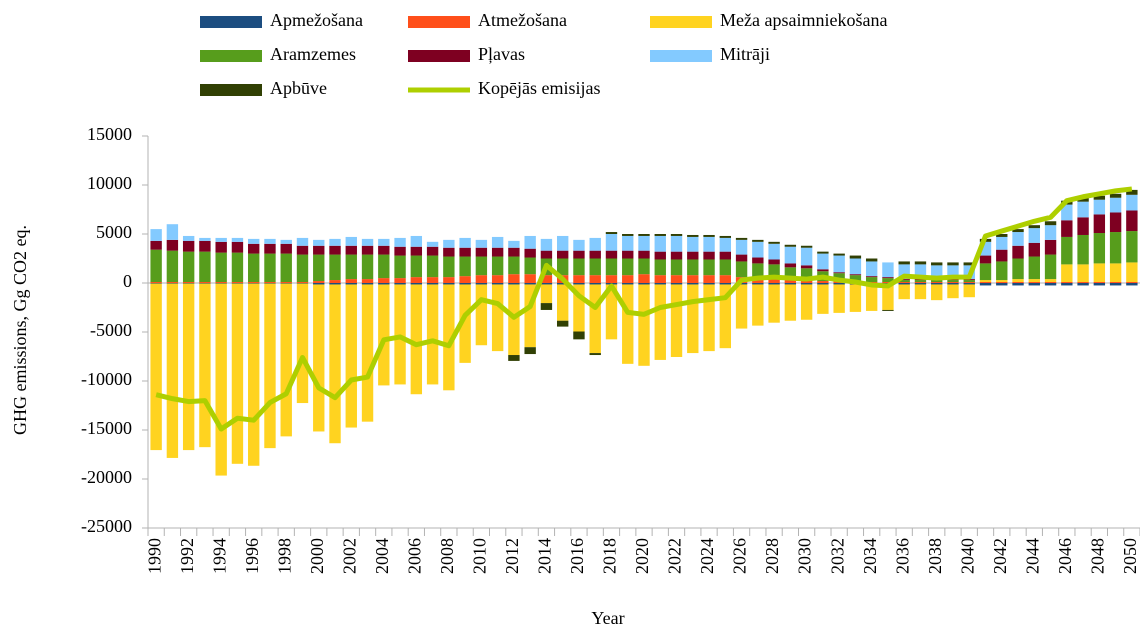 Image resolution: width=1140 pixels, height=628 pixels. What do you see at coordinates (382, 556) in the screenshot?
I see `x-tick-label: 2004` at bounding box center [382, 556].